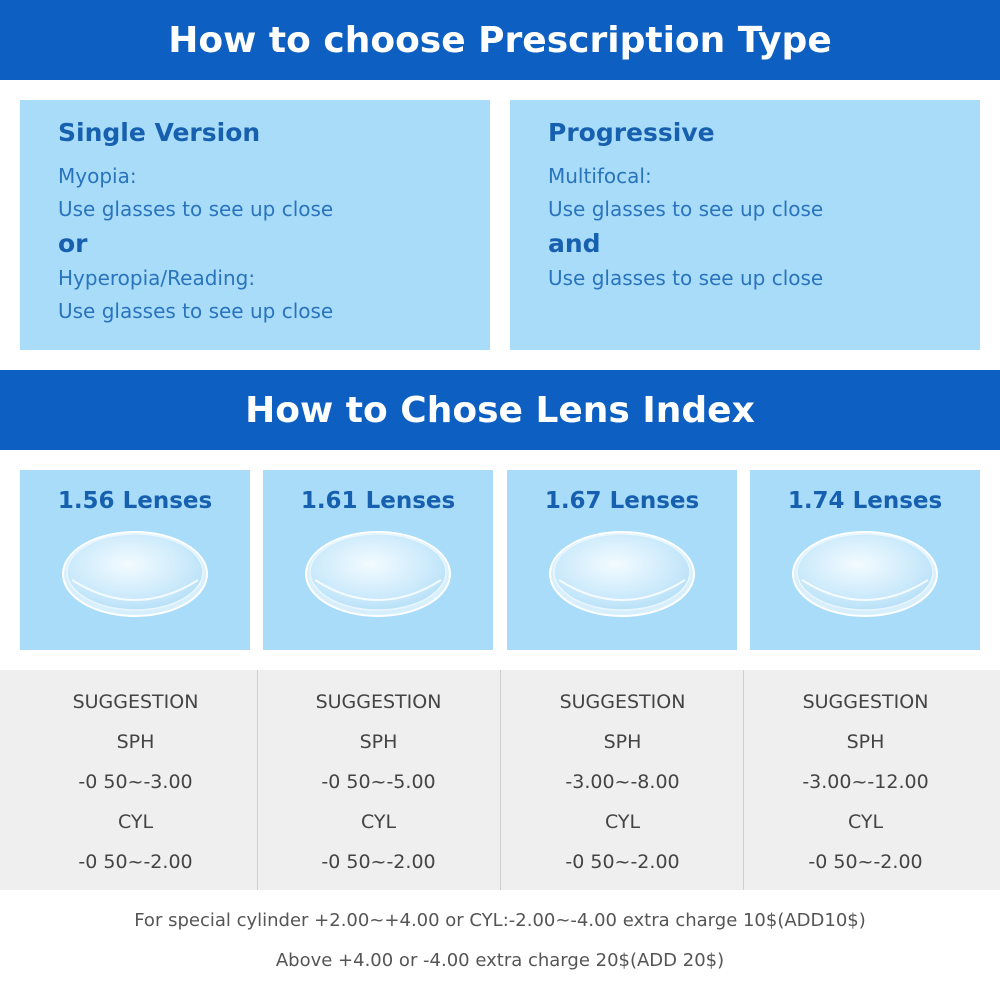  What do you see at coordinates (600, 176) in the screenshot?
I see `progressive-line-multifocal: Multifocal:` at bounding box center [600, 176].